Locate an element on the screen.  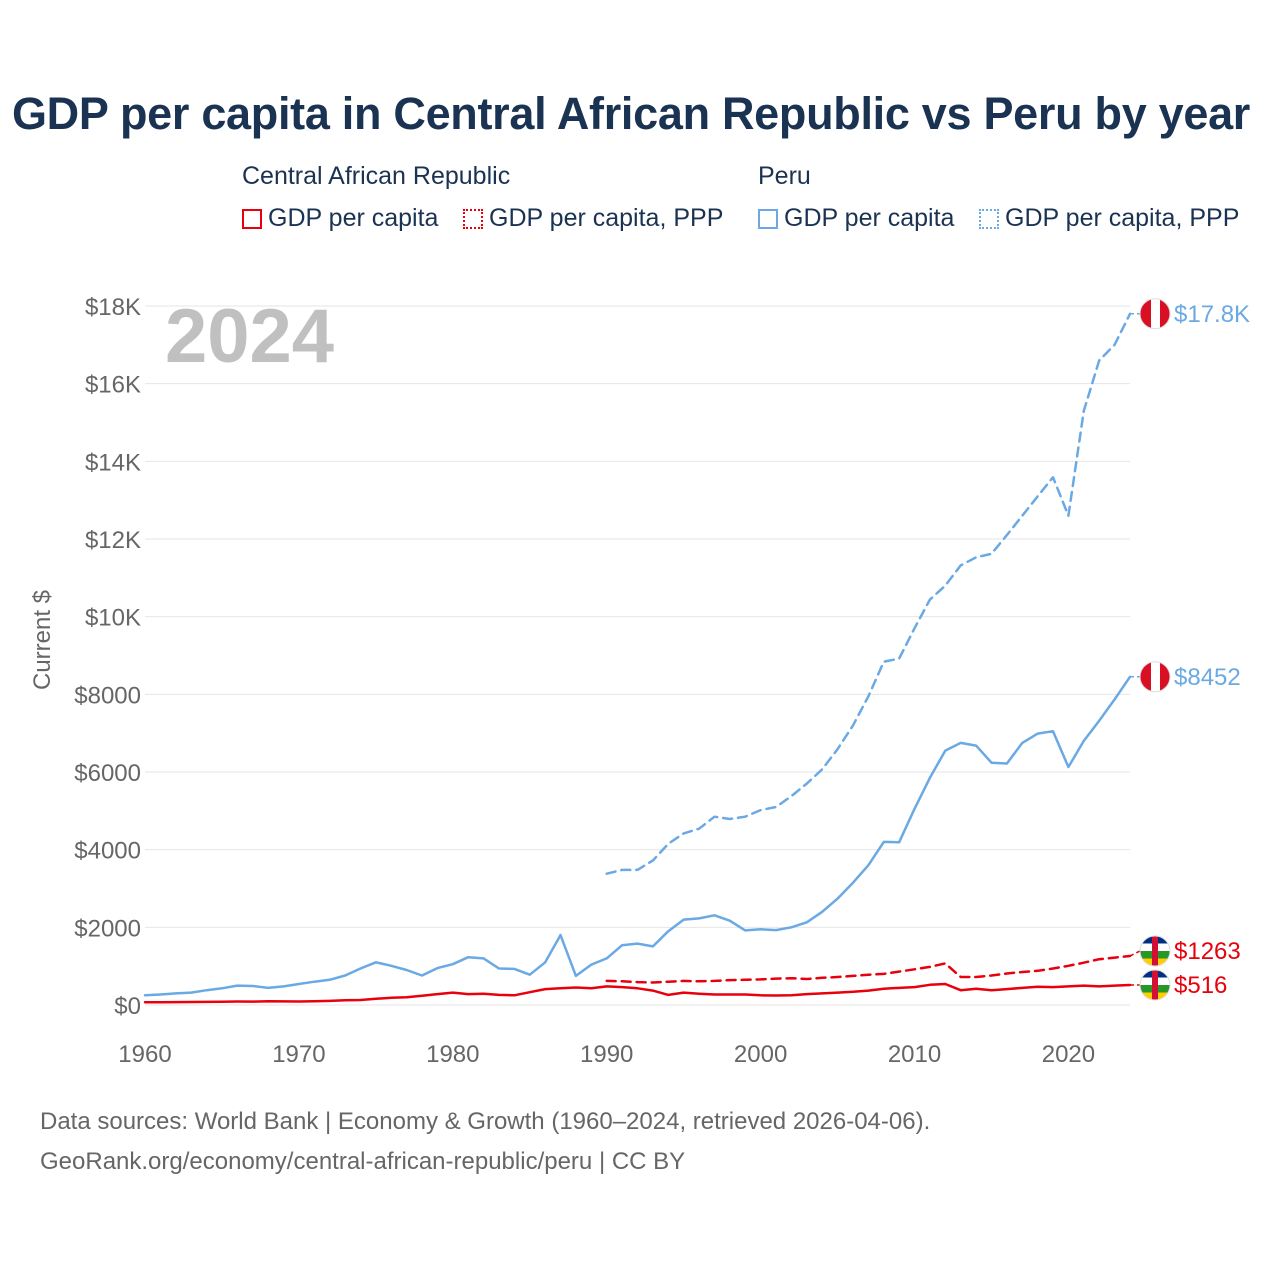
y-axis-label: Current $ is located at coordinates (42, 640).